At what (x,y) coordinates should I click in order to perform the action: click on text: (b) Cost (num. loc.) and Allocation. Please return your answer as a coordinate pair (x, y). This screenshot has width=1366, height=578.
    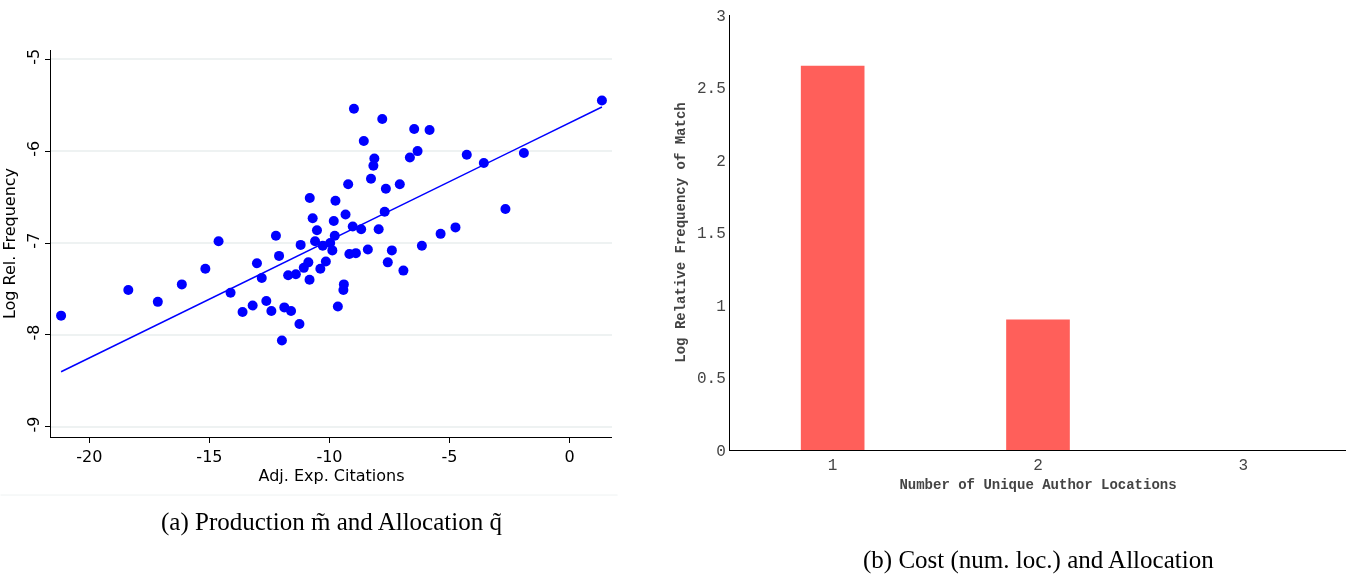
    Looking at the image, I should click on (1039, 560).